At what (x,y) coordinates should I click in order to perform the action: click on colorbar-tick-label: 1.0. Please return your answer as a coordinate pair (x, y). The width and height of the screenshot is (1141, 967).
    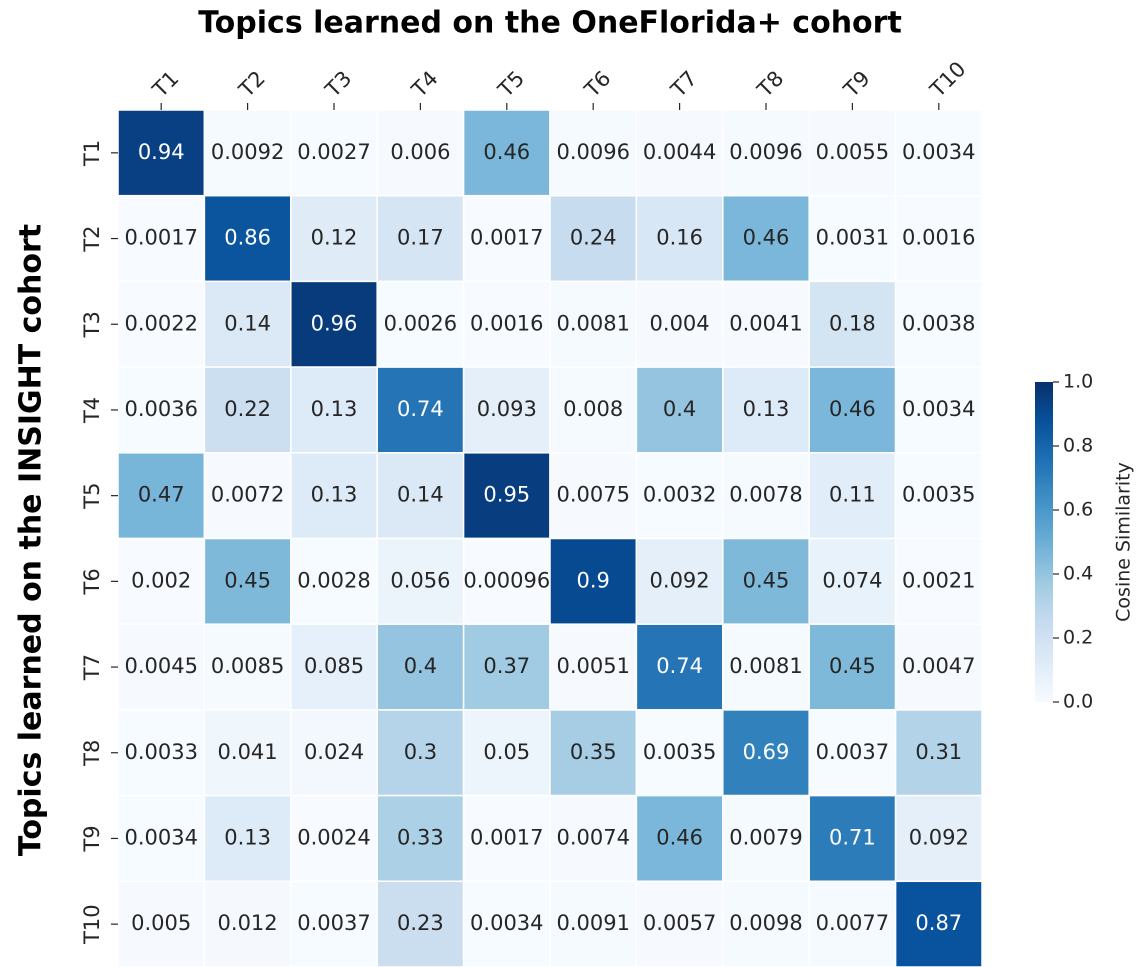
    Looking at the image, I should click on (1078, 382).